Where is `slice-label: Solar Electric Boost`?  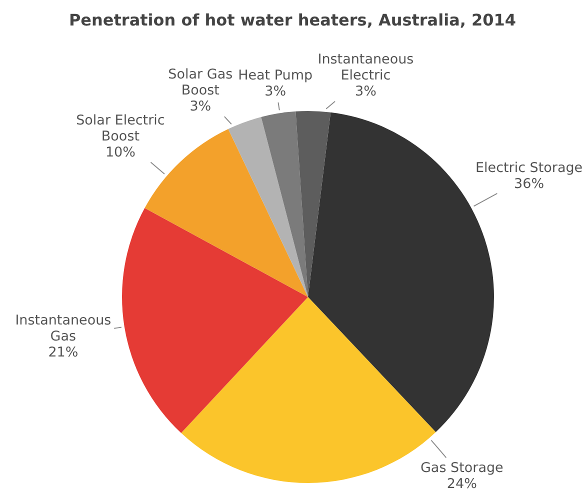
slice-label: Solar Electric Boost is located at coordinates (120, 128).